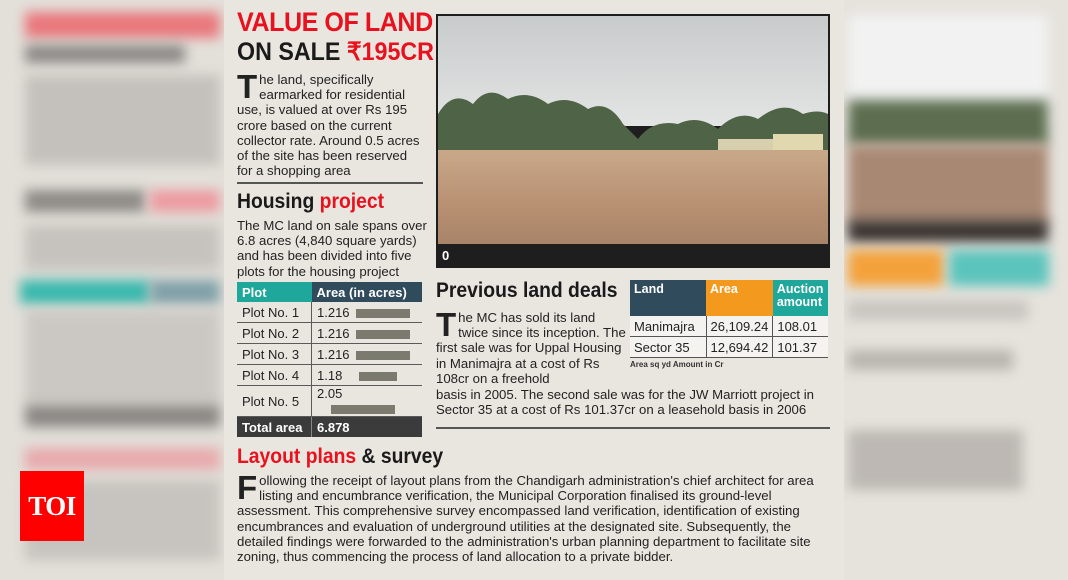  What do you see at coordinates (352, 201) in the screenshot?
I see `housing-heading-red: project` at bounding box center [352, 201].